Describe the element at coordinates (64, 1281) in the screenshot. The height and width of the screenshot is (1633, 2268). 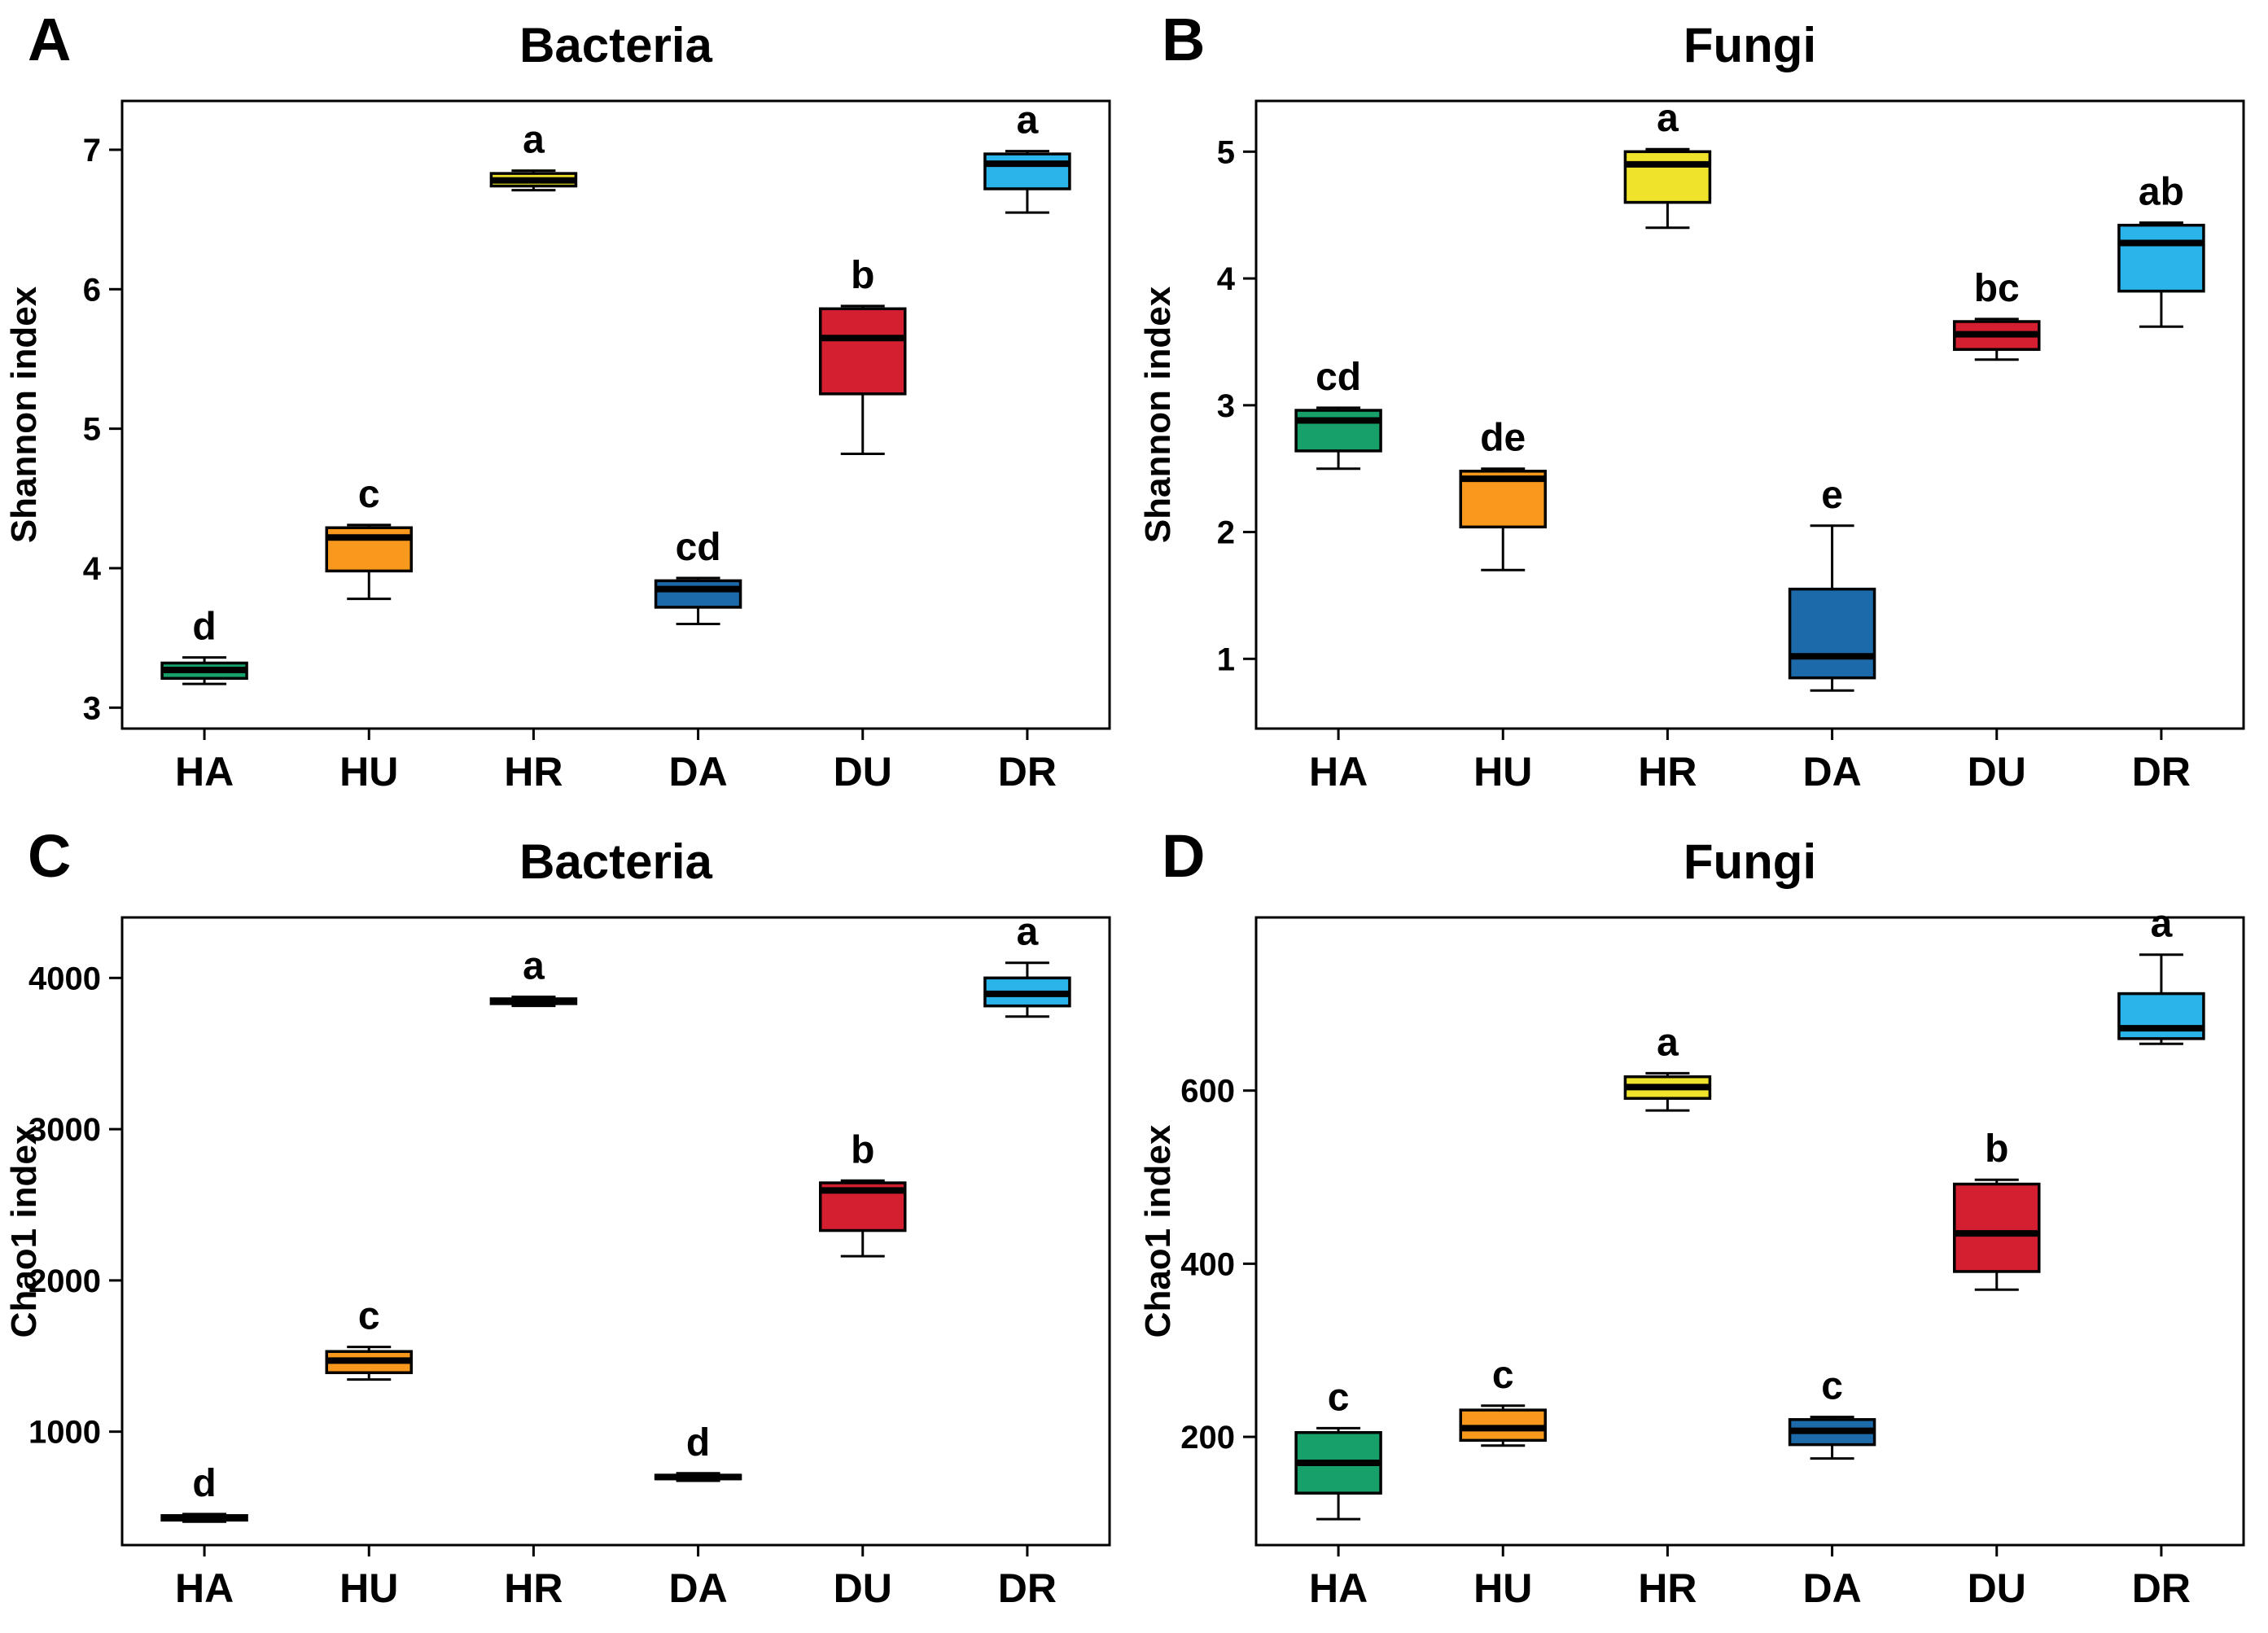
I see `y-tick-label: 2000` at that location.